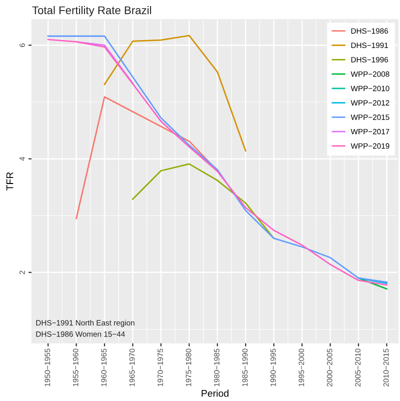  Describe the element at coordinates (92, 11) in the screenshot. I see `chart-title: Total Fertility Rate Brazil` at that location.